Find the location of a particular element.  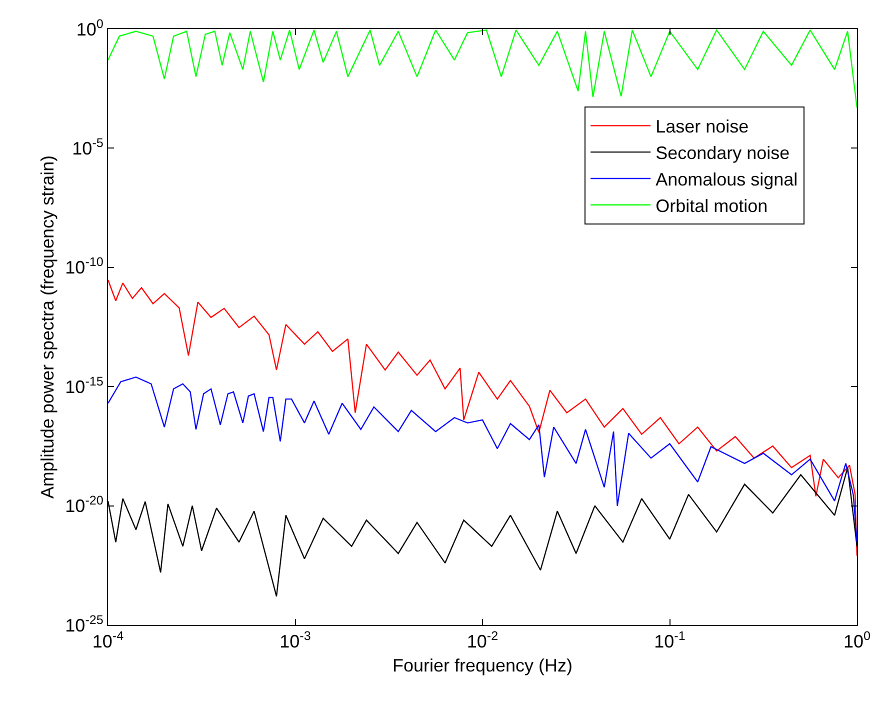

y-tick-label: 10$^{-10}$ is located at coordinates (84, 266).